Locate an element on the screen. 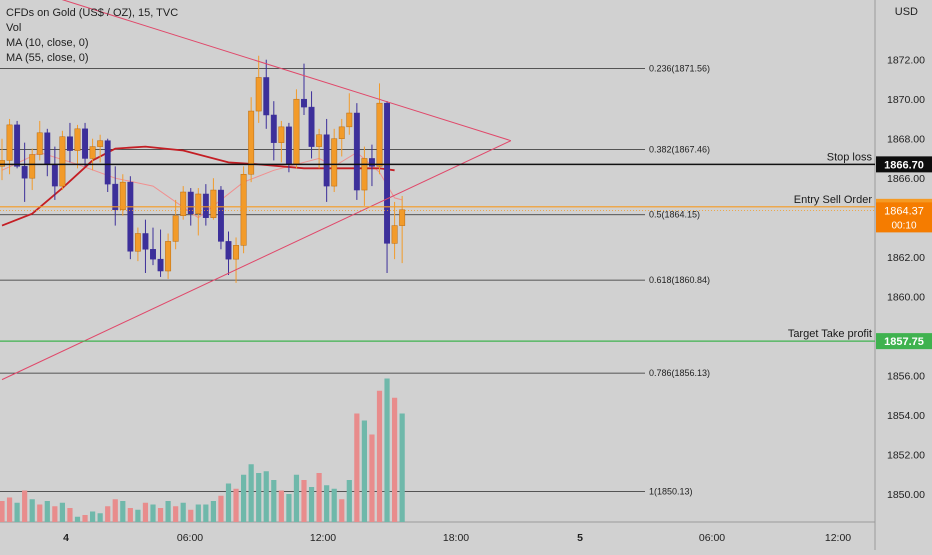 This screenshot has width=932, height=555. ma55-indicator-label: MA (55, close, 0) is located at coordinates (47, 58).